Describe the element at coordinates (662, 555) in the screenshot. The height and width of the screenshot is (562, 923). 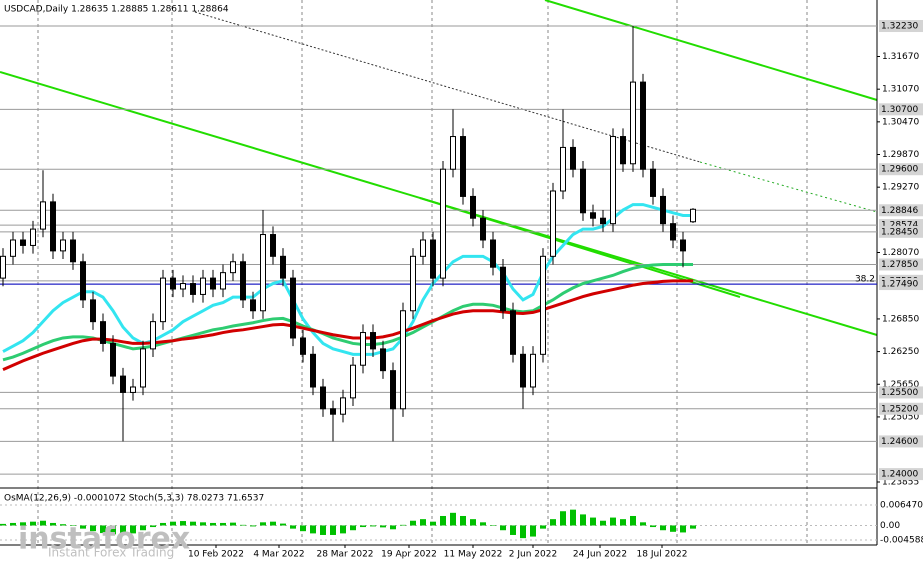
I see `x-tick-label: 18 Jul 2022` at that location.